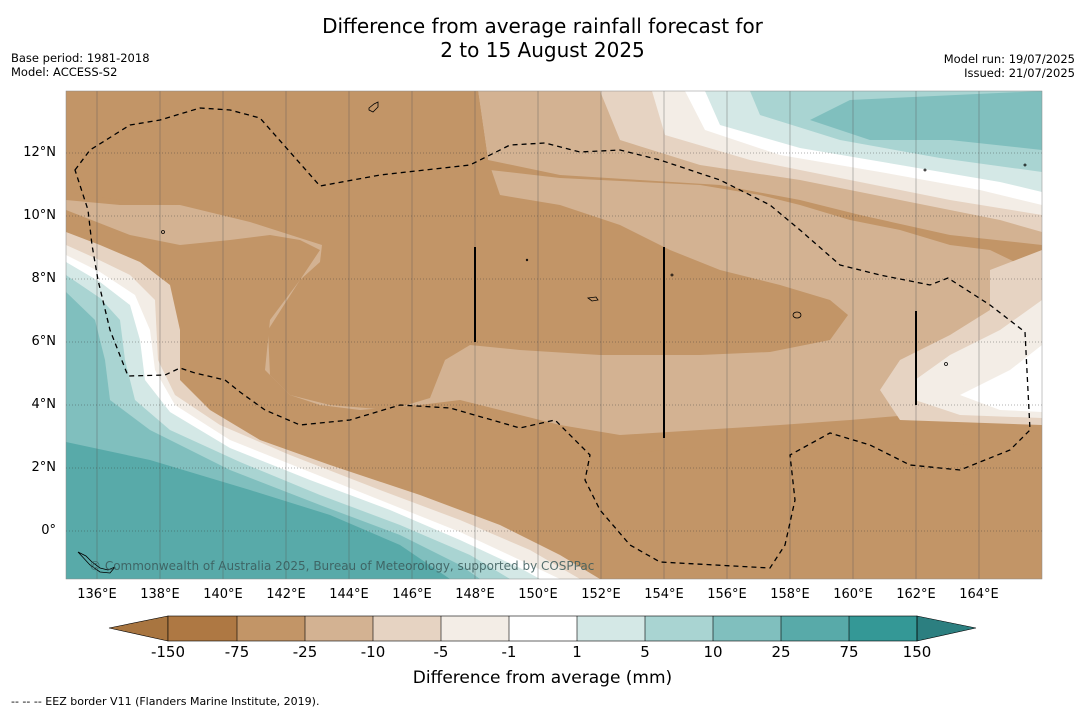  Describe the element at coordinates (849, 652) in the screenshot. I see `colorbar-tick-75: 75` at that location.